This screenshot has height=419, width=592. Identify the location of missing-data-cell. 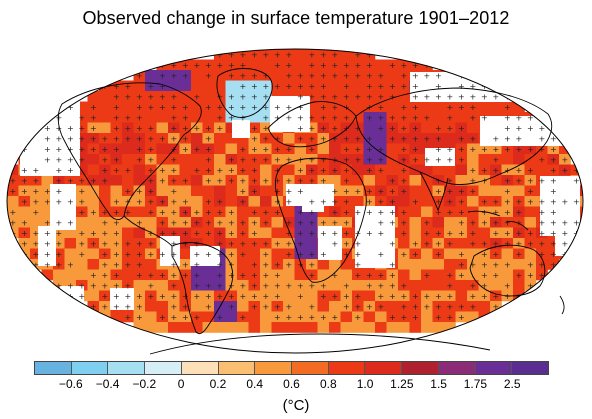
(290, 114).